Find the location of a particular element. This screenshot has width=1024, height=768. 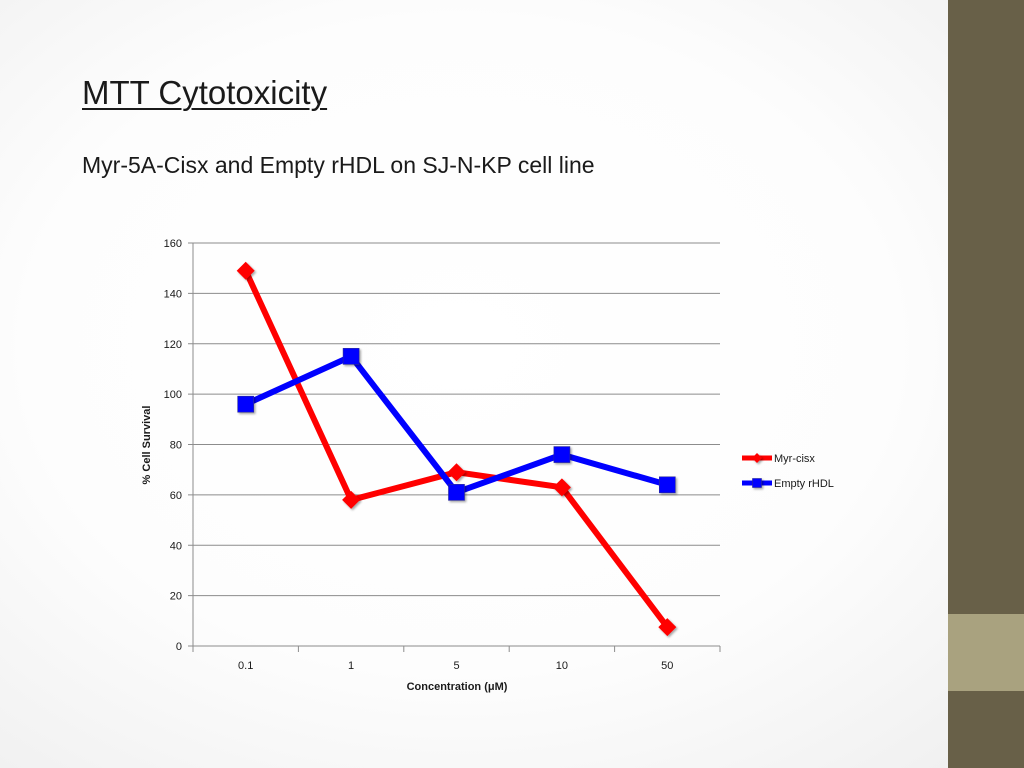

y-axis-title: % Cell Survival is located at coordinates (147, 445).